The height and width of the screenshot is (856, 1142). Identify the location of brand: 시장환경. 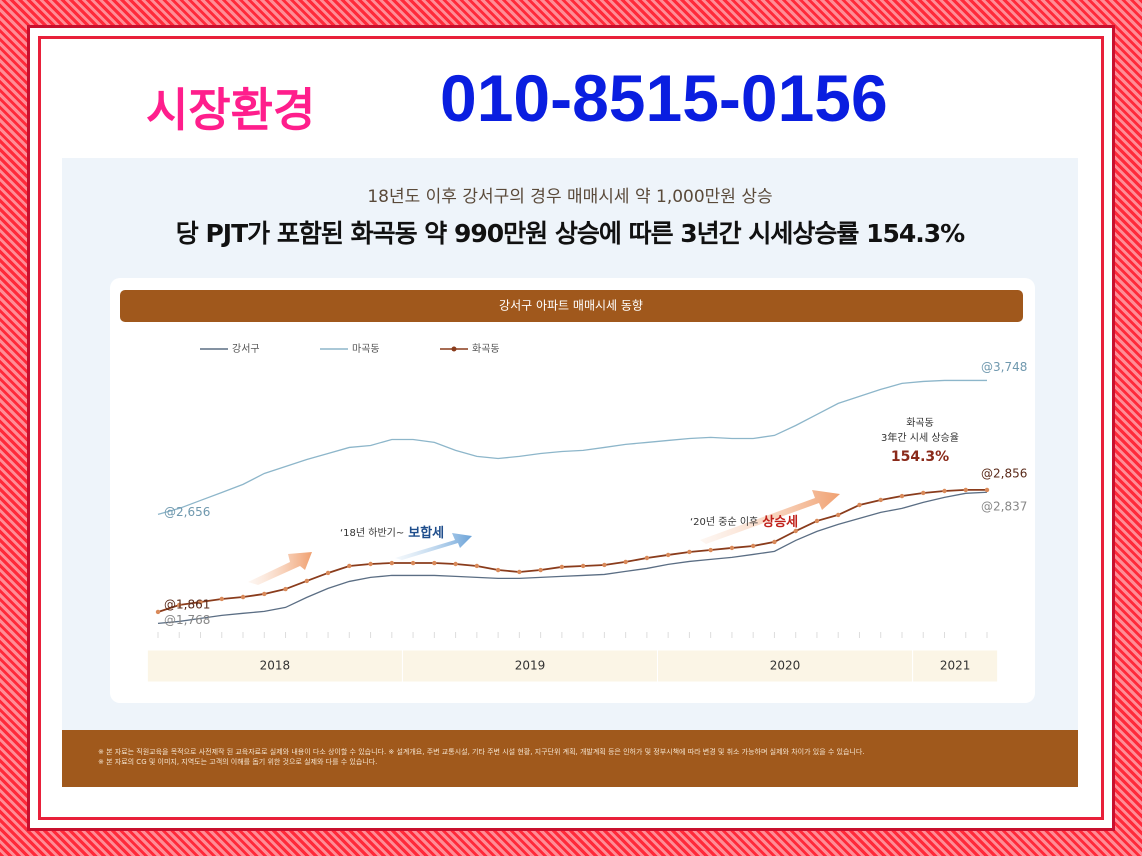
(231, 110).